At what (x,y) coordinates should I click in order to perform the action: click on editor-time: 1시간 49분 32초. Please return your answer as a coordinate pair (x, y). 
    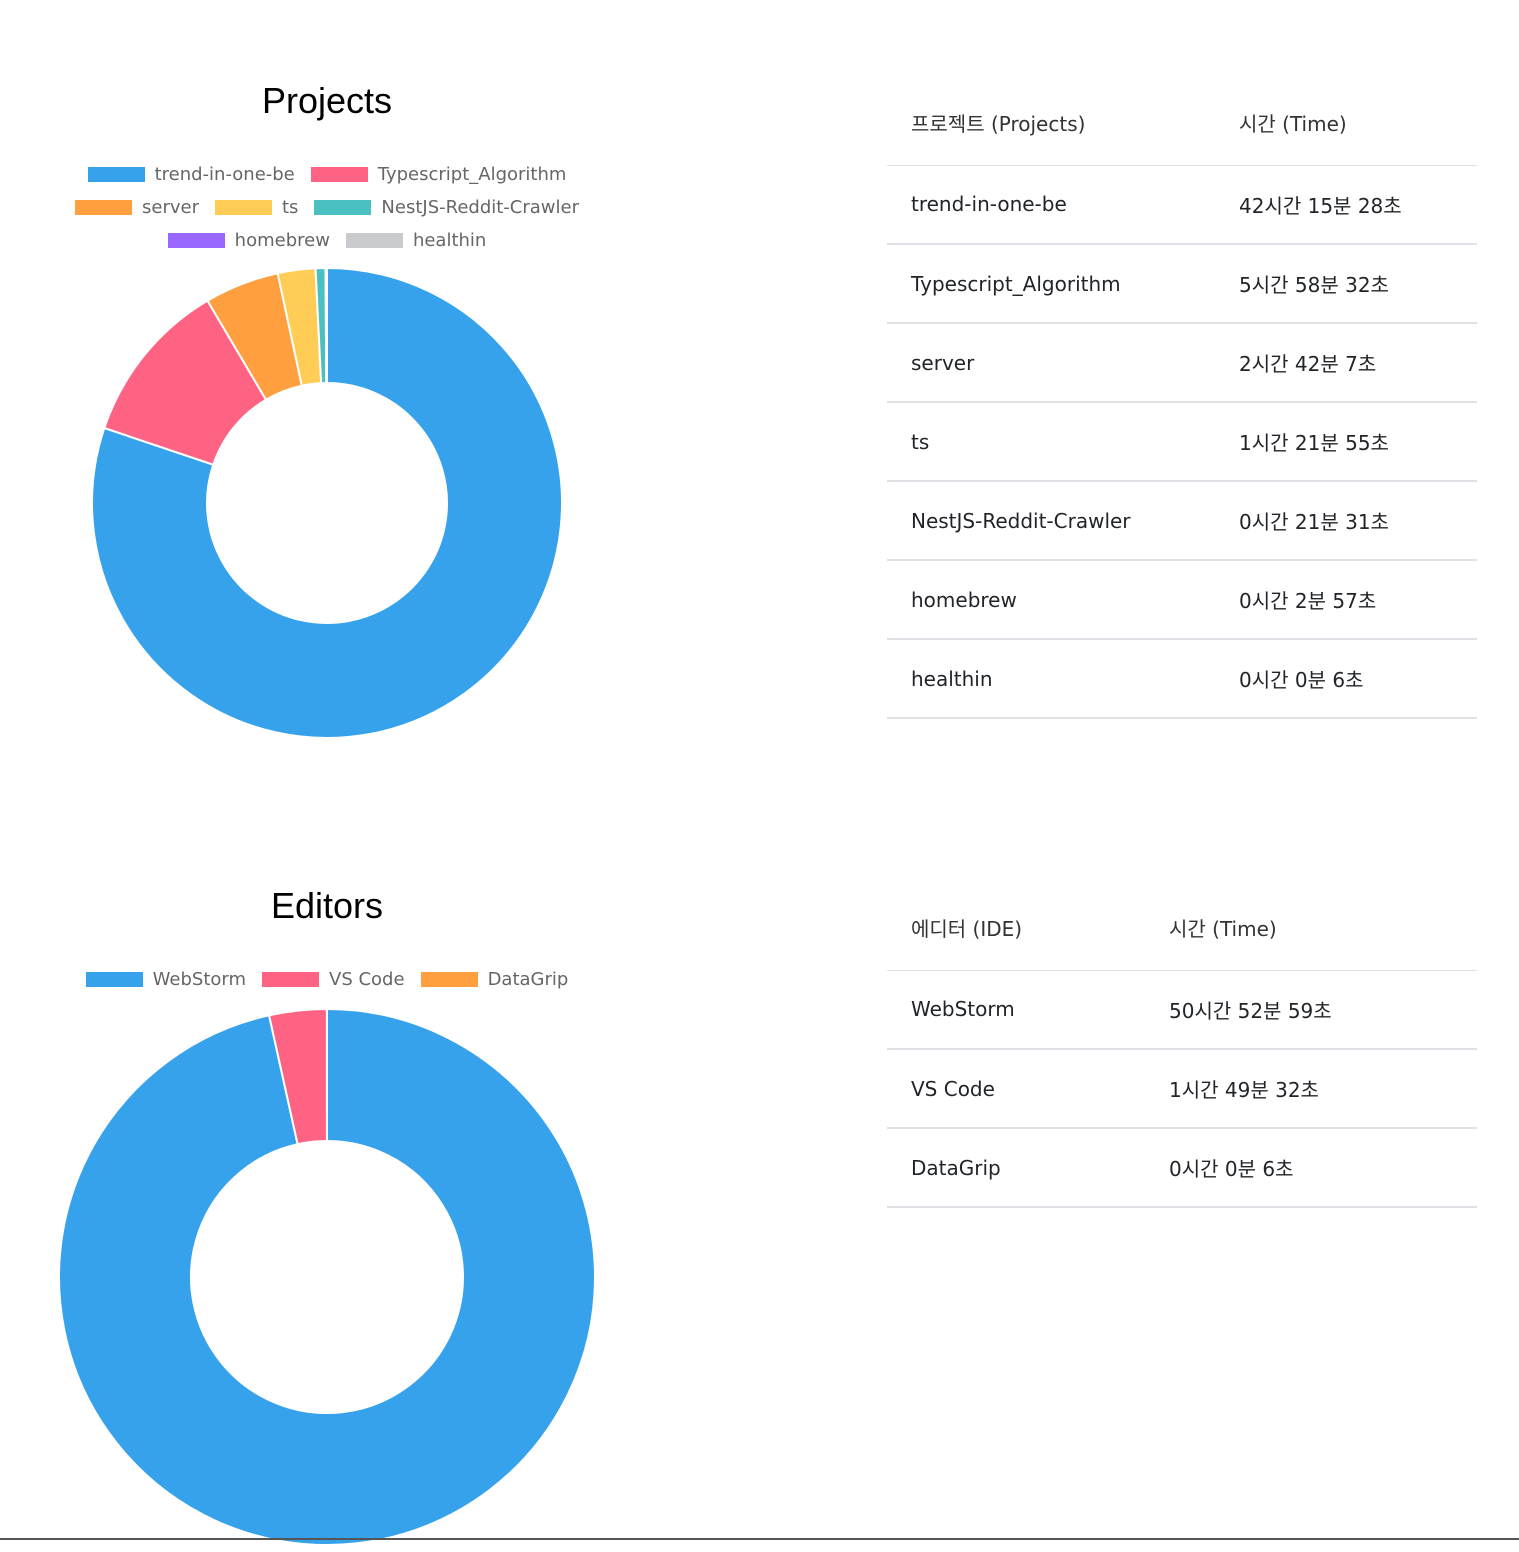
    Looking at the image, I should click on (1311, 1088).